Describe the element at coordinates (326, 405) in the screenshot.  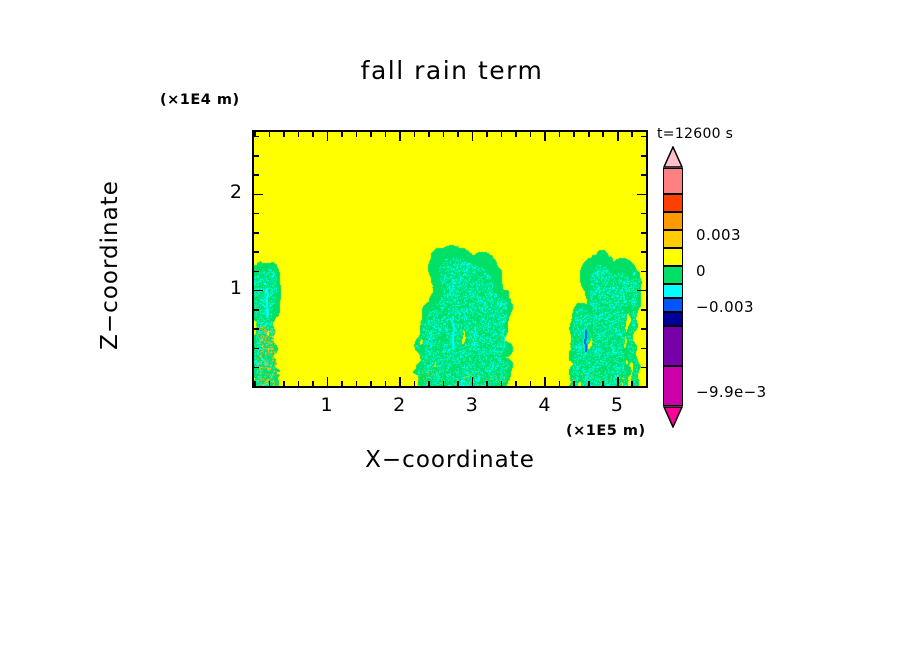
I see `x-tick-label: 1` at that location.